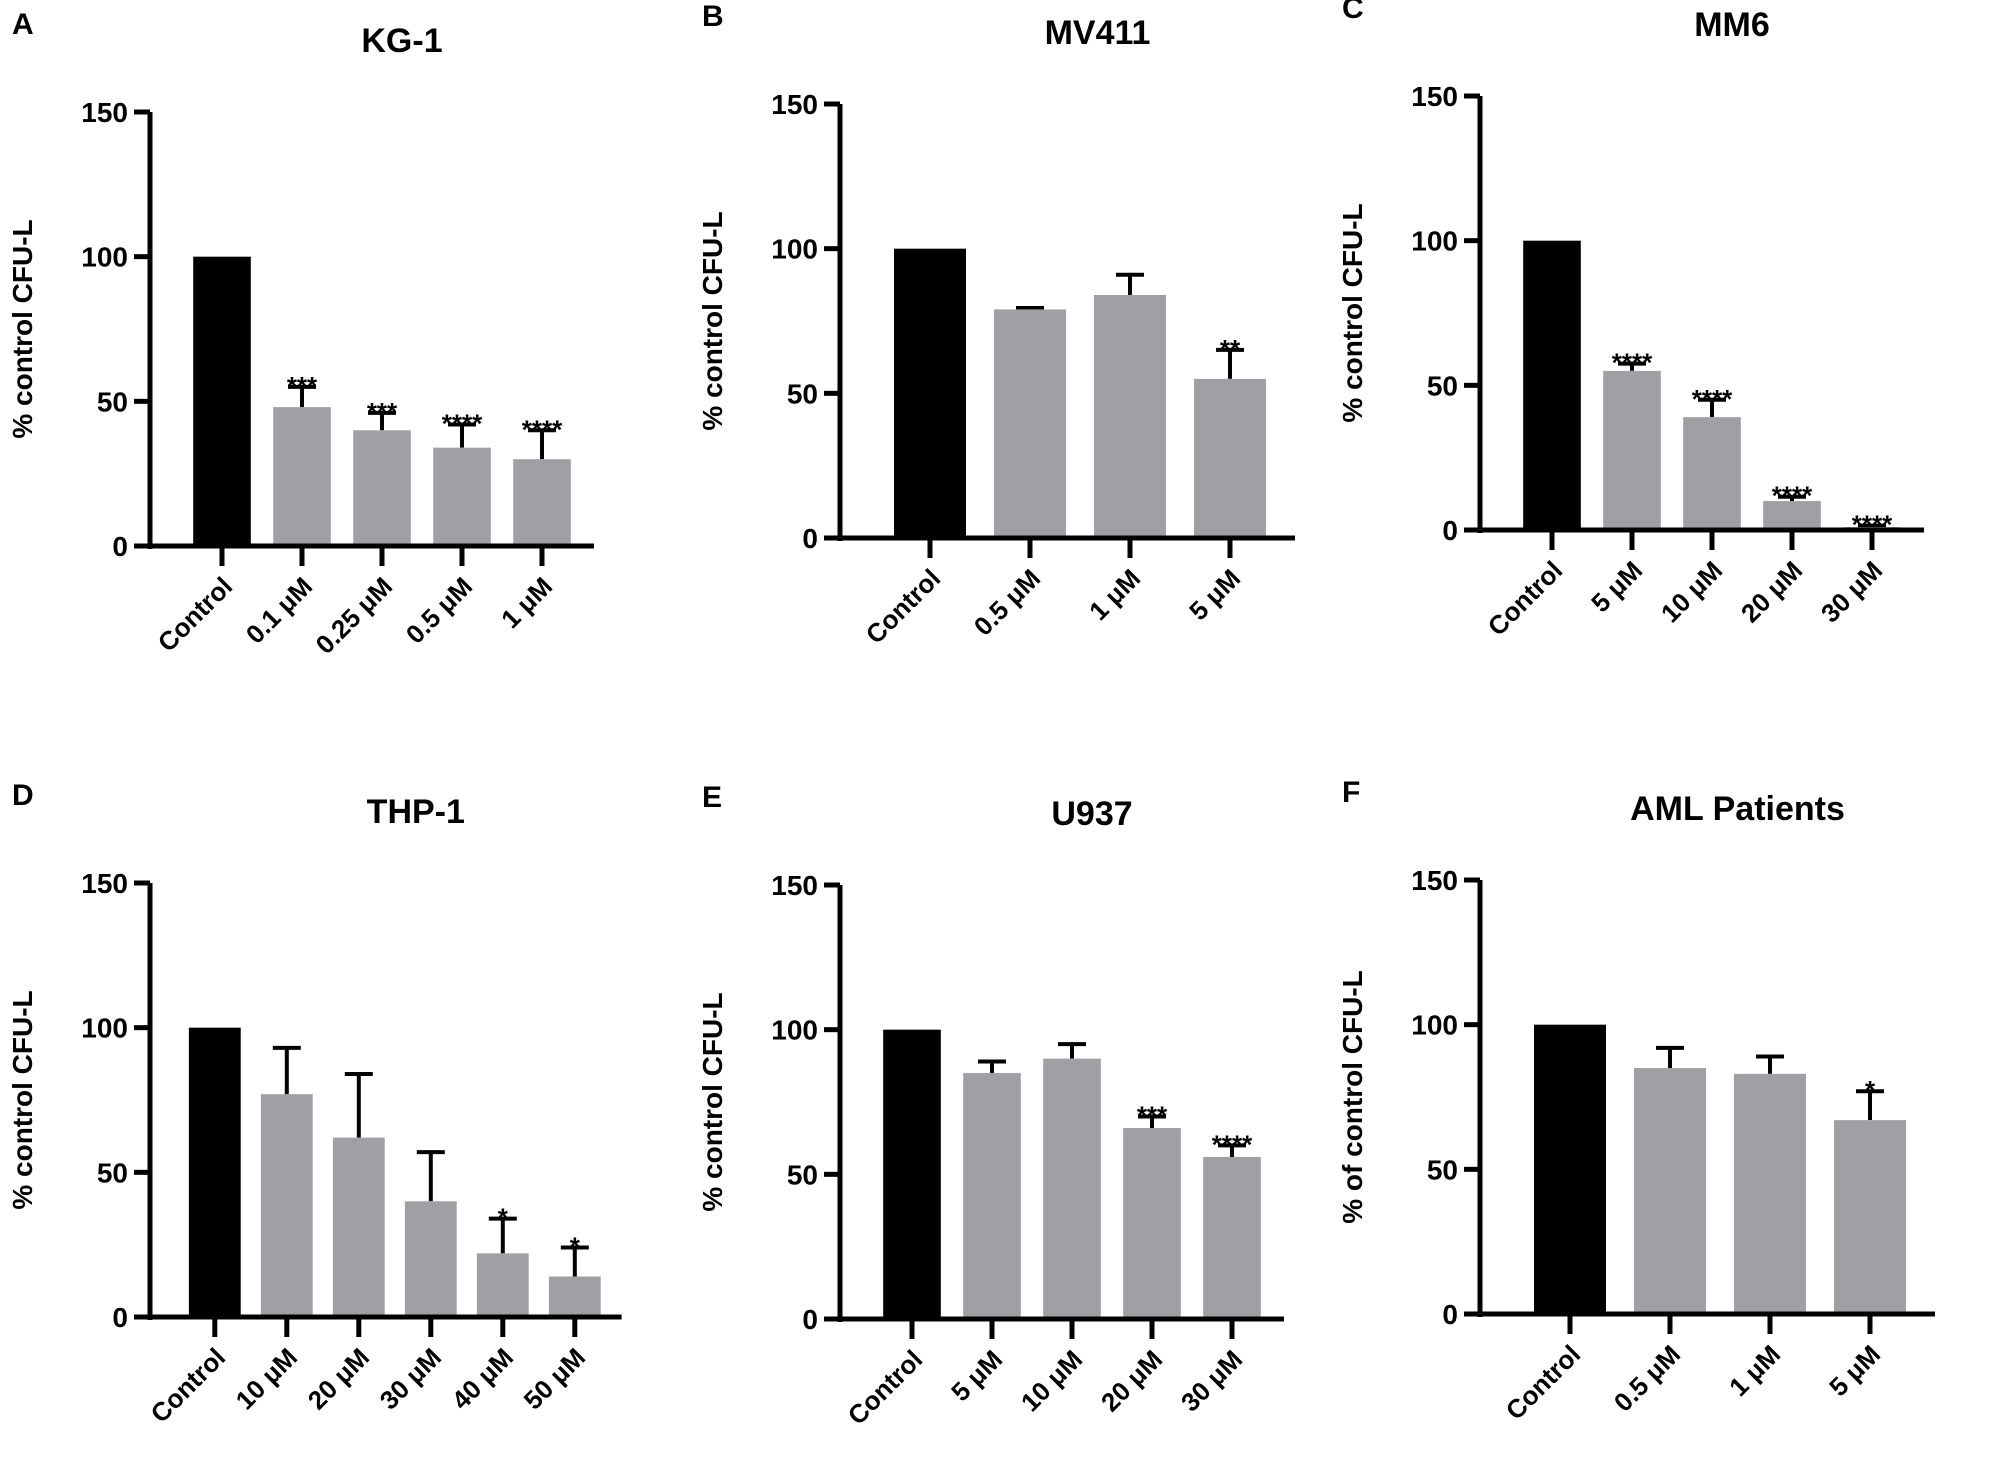 Image resolution: width=2000 pixels, height=1460 pixels. What do you see at coordinates (279, 610) in the screenshot?
I see `x-tick-label: 0.1 μM` at bounding box center [279, 610].